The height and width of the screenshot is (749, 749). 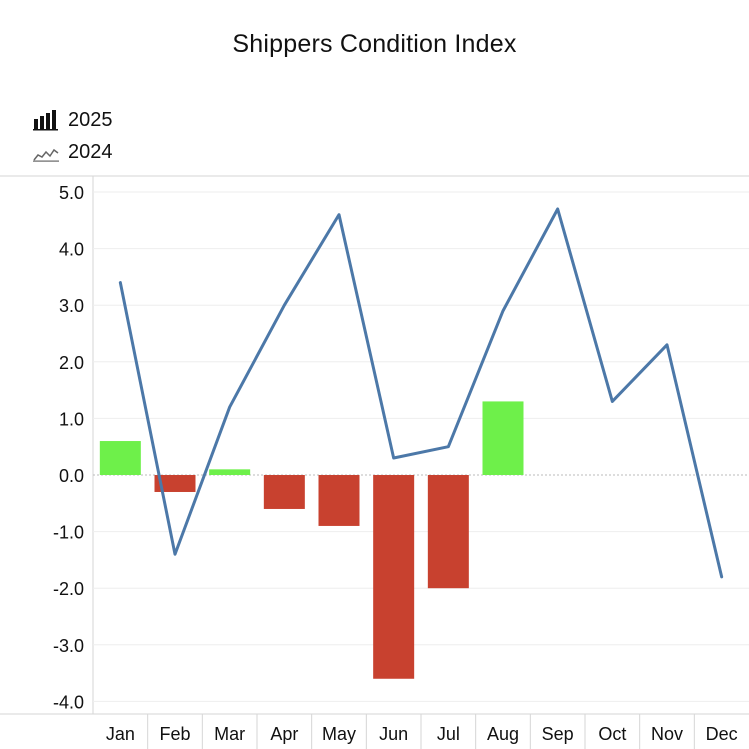 What do you see at coordinates (68, 589) in the screenshot?
I see `y-tick-label: -2.0` at bounding box center [68, 589].